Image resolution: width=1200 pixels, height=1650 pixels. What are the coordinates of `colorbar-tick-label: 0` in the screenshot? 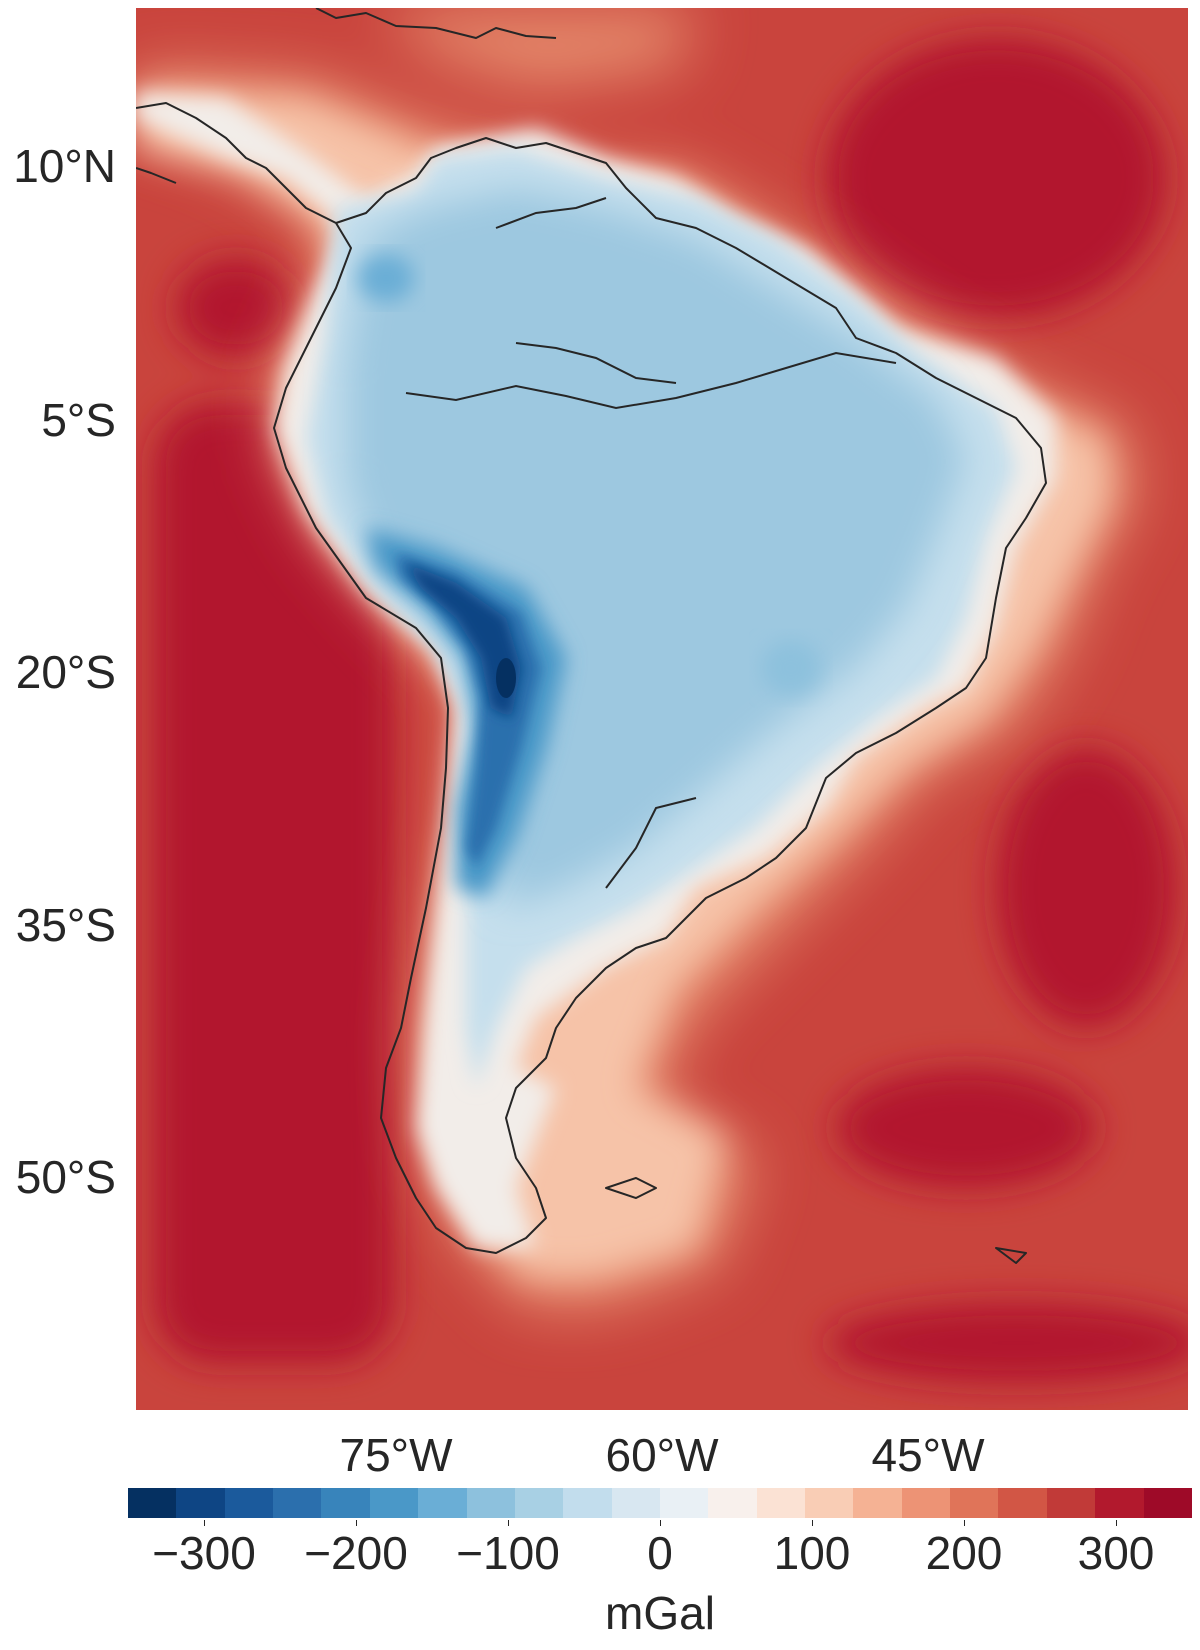 It's located at (660, 1553).